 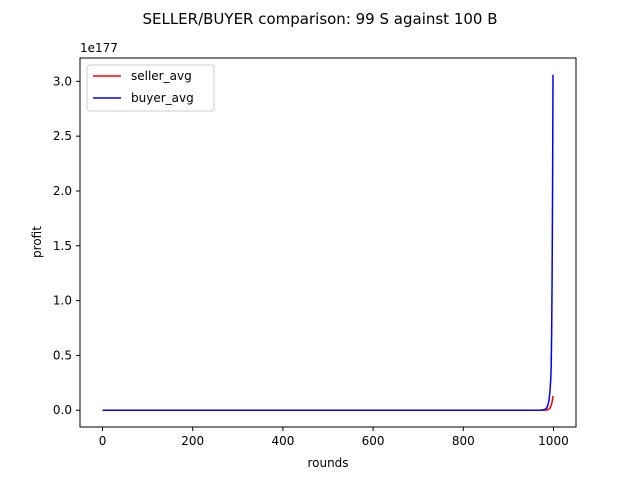 I want to click on y-axis-ticks: 0.0 0.5 1.0 1.5 2.0 2.5 3.0, so click(x=66, y=245).